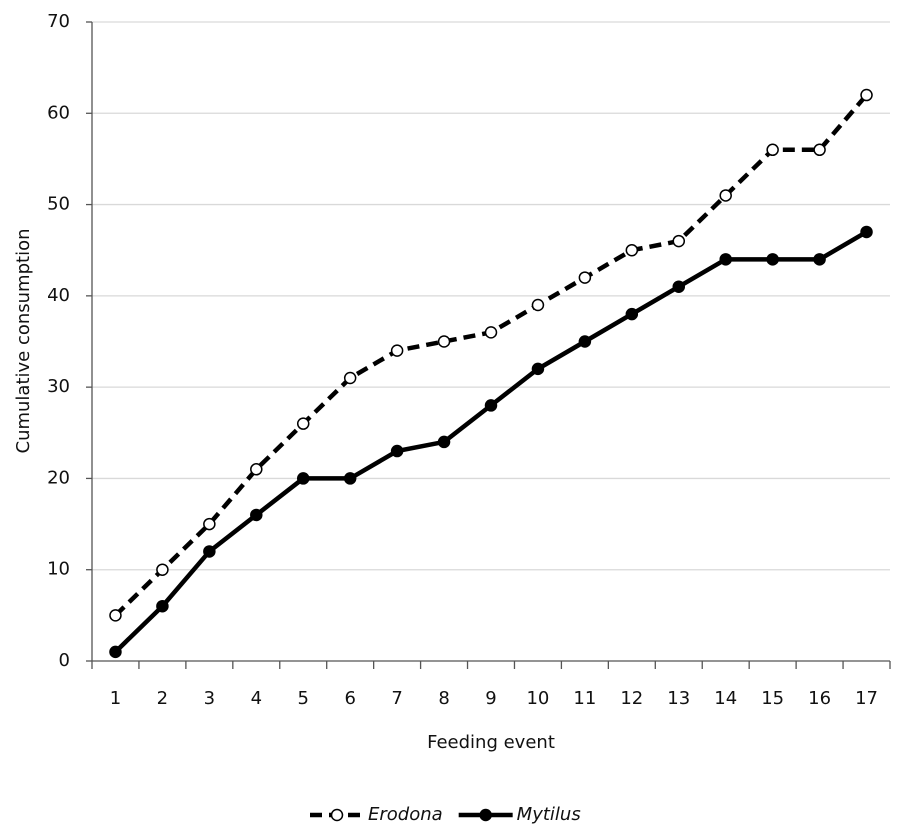 This screenshot has height=832, width=912. I want to click on x-tick-label: 17, so click(866, 698).